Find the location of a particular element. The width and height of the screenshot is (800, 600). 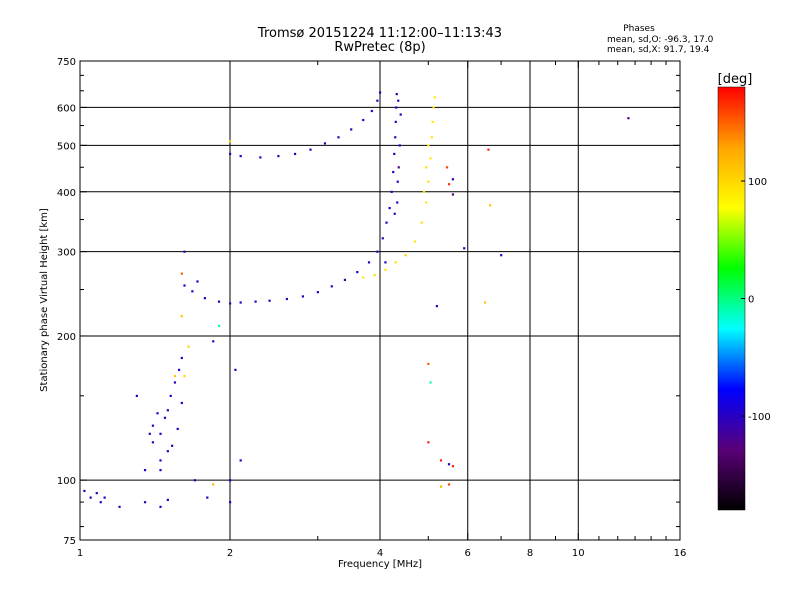

colorbar is located at coordinates (731, 298).